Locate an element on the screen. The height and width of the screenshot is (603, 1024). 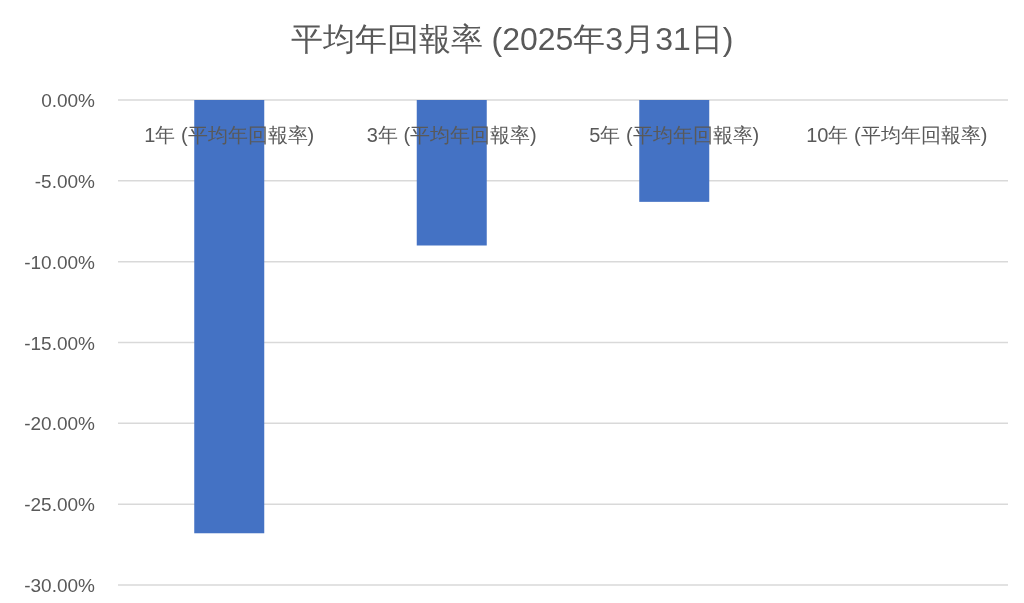
y-tick-label: -25.00% is located at coordinates (60, 505).